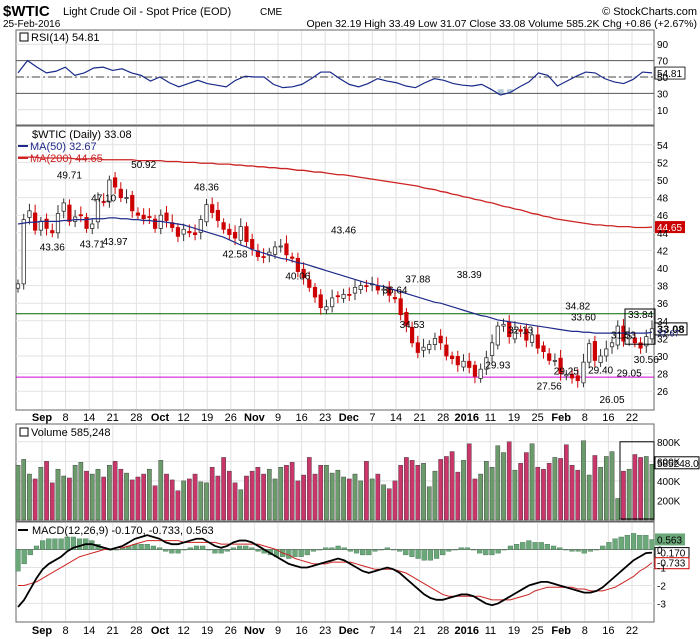  What do you see at coordinates (663, 94) in the screenshot?
I see `rsi-tick: 30` at bounding box center [663, 94].